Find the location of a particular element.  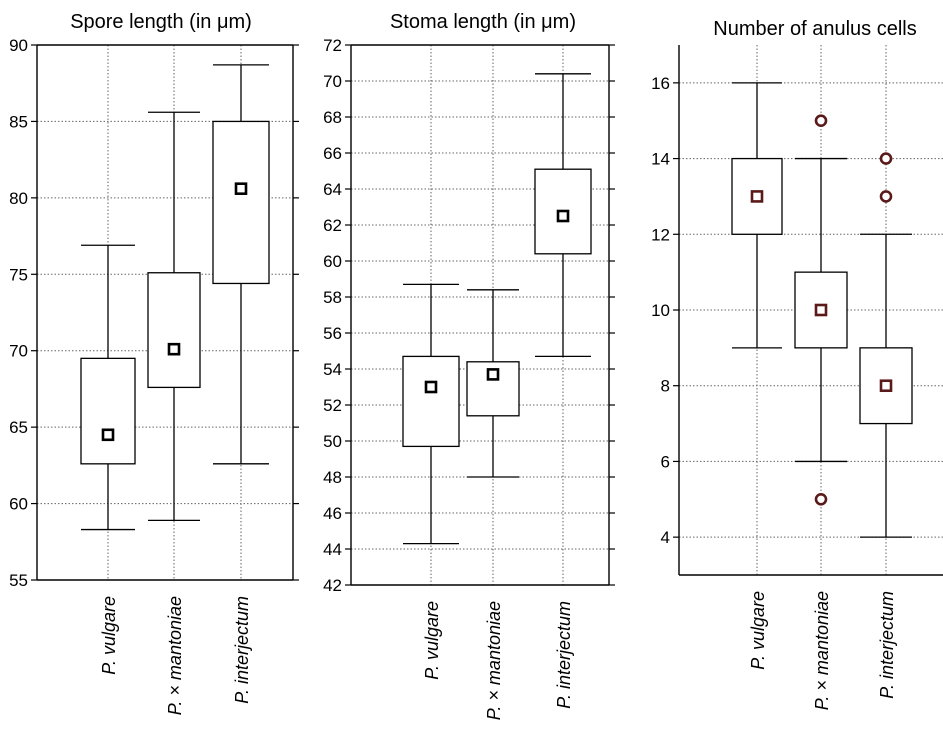

y-tick-label: 64 is located at coordinates (332, 189).